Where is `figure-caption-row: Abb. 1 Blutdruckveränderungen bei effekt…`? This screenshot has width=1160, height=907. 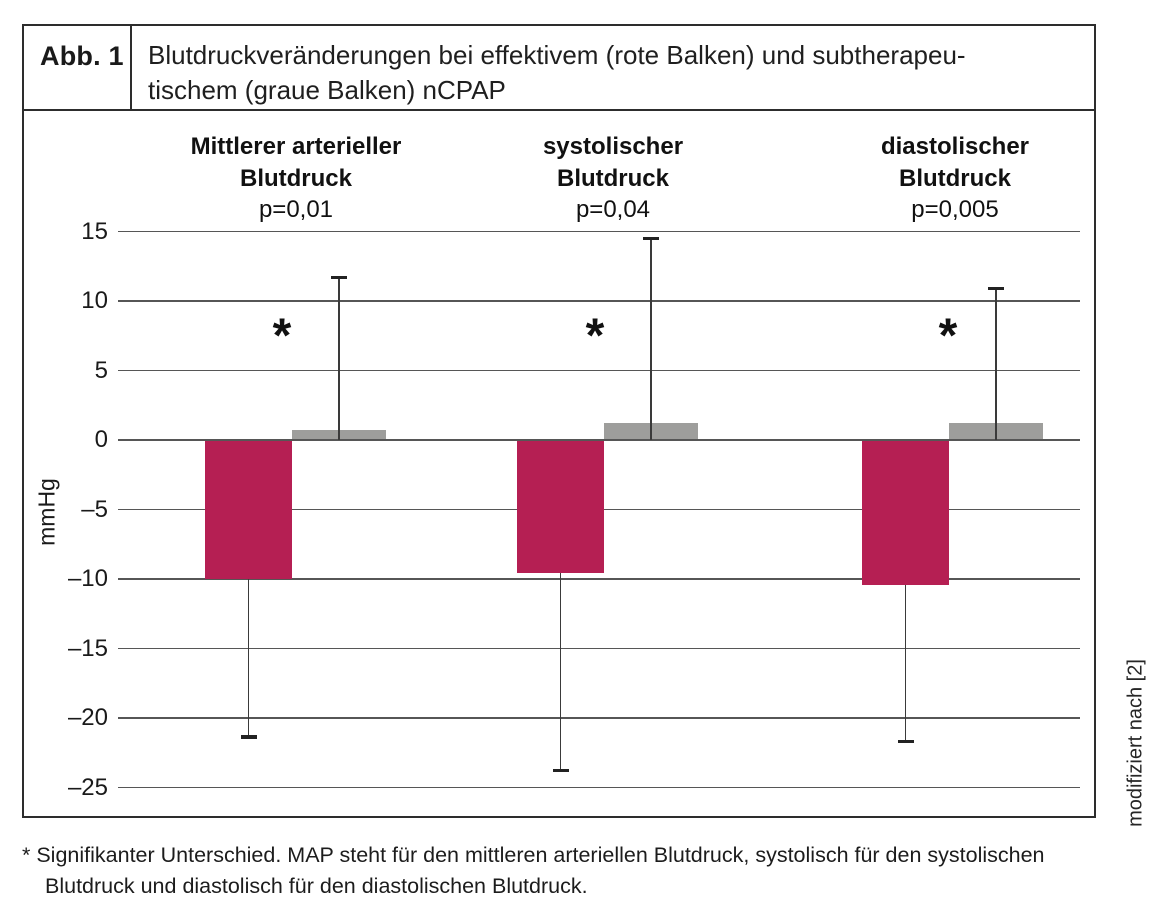 figure-caption-row: Abb. 1 Blutdruckveränderungen bei effekt… is located at coordinates (559, 68).